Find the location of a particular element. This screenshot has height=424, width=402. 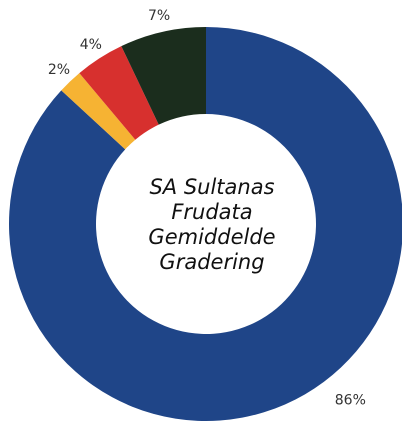

center-title: Frudata is located at coordinates (211, 212).